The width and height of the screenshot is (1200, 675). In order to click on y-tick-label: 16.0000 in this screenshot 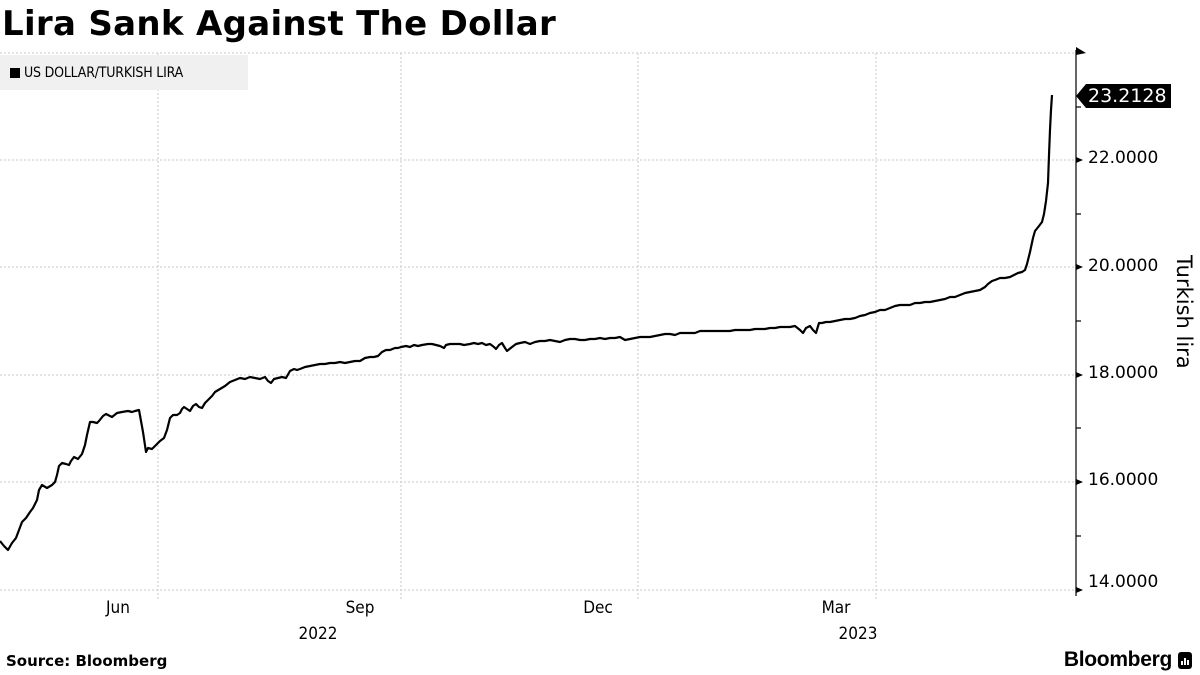, I will do `click(1123, 480)`.